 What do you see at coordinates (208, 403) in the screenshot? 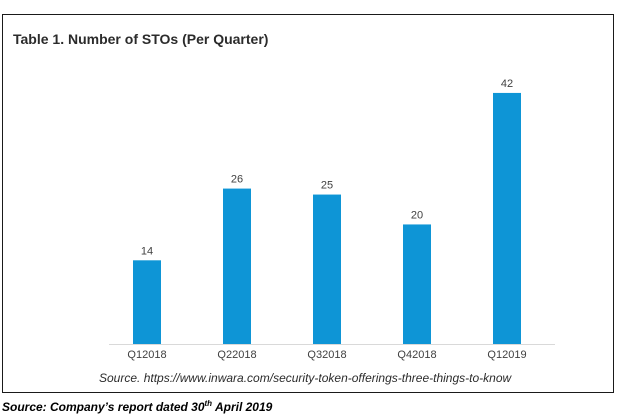
I see `company-source-superscript: th` at bounding box center [208, 403].